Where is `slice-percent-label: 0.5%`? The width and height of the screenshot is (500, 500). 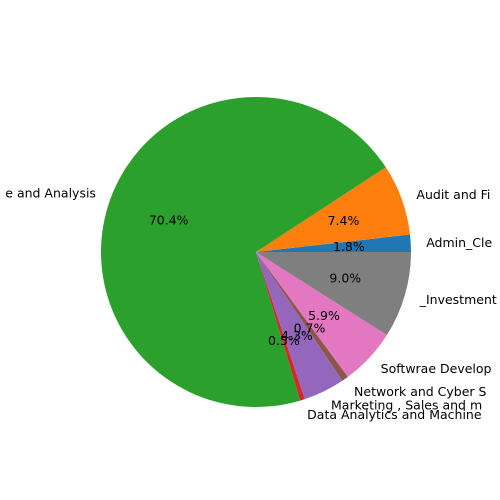
slice-percent-label: 0.5% is located at coordinates (284, 340).